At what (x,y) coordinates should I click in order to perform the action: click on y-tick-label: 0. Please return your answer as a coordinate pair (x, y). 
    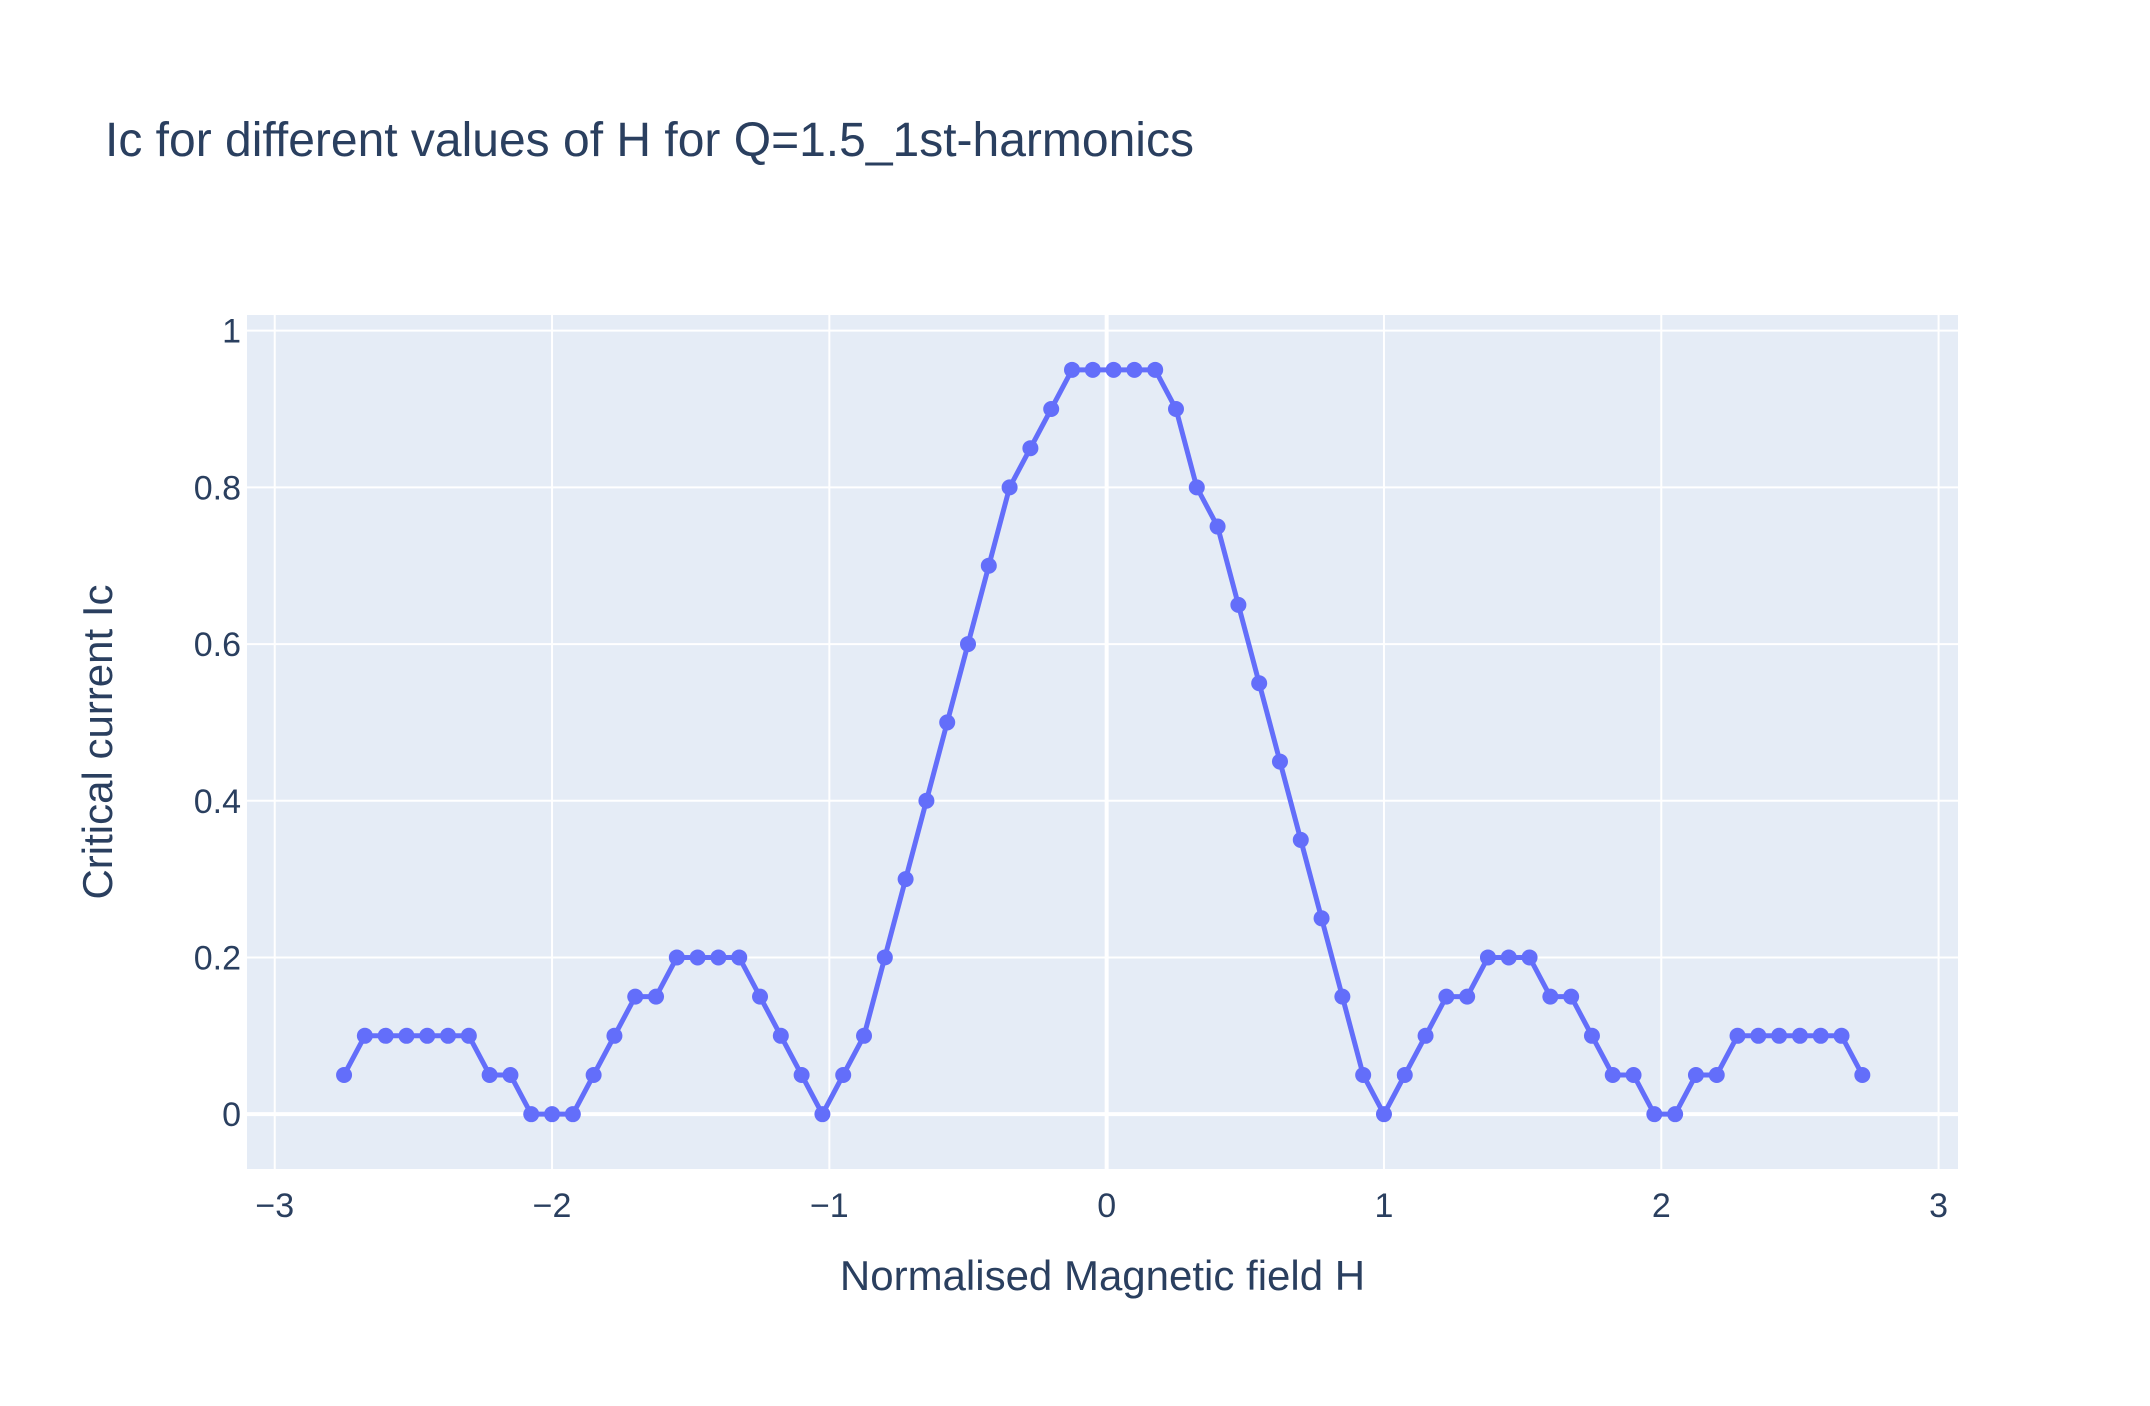
    Looking at the image, I should click on (231, 1115).